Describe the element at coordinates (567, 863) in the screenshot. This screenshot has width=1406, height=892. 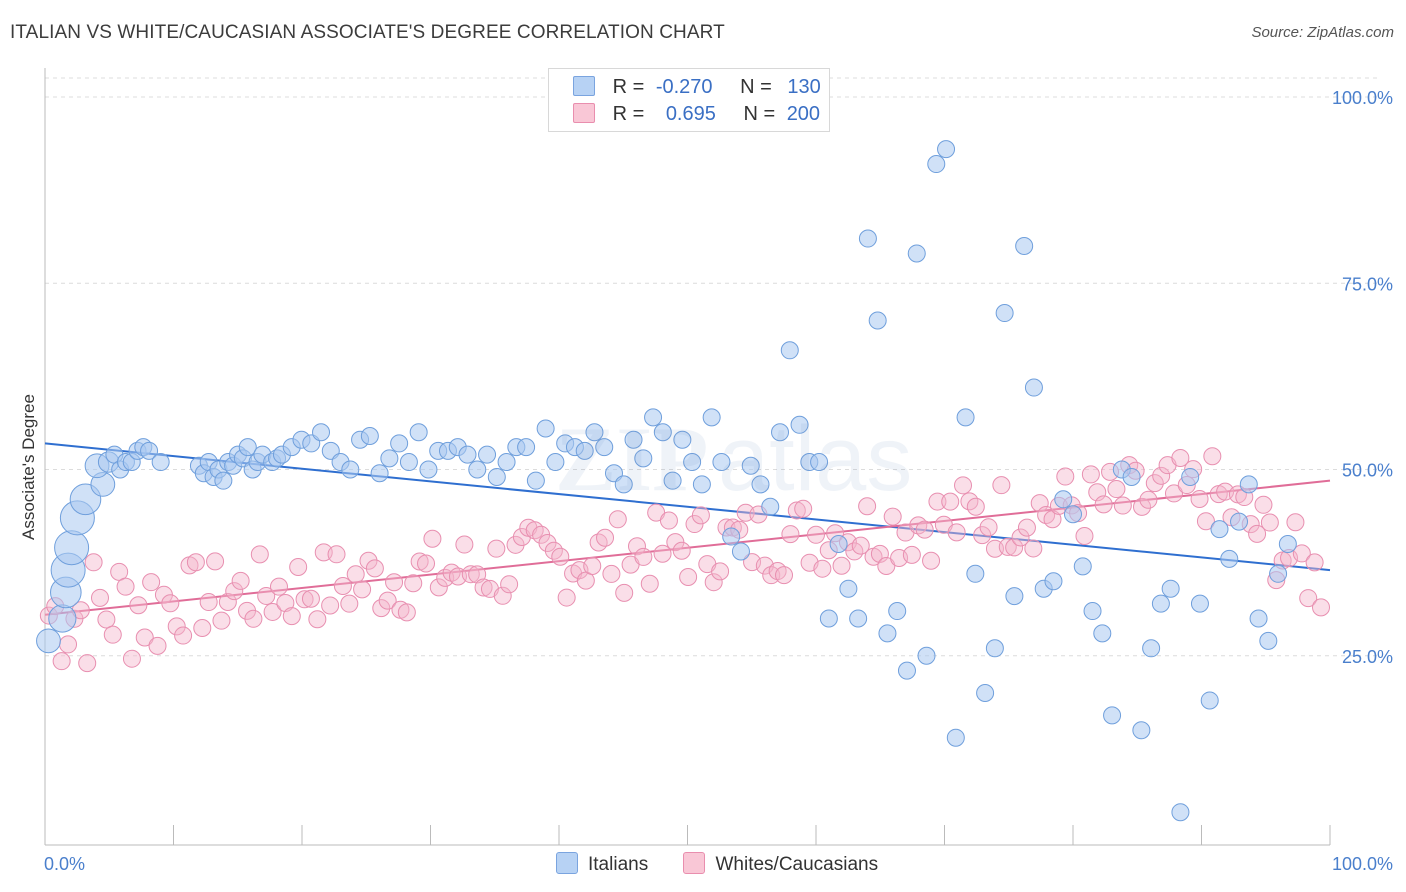
I see `bottom-swatch-italians` at that location.